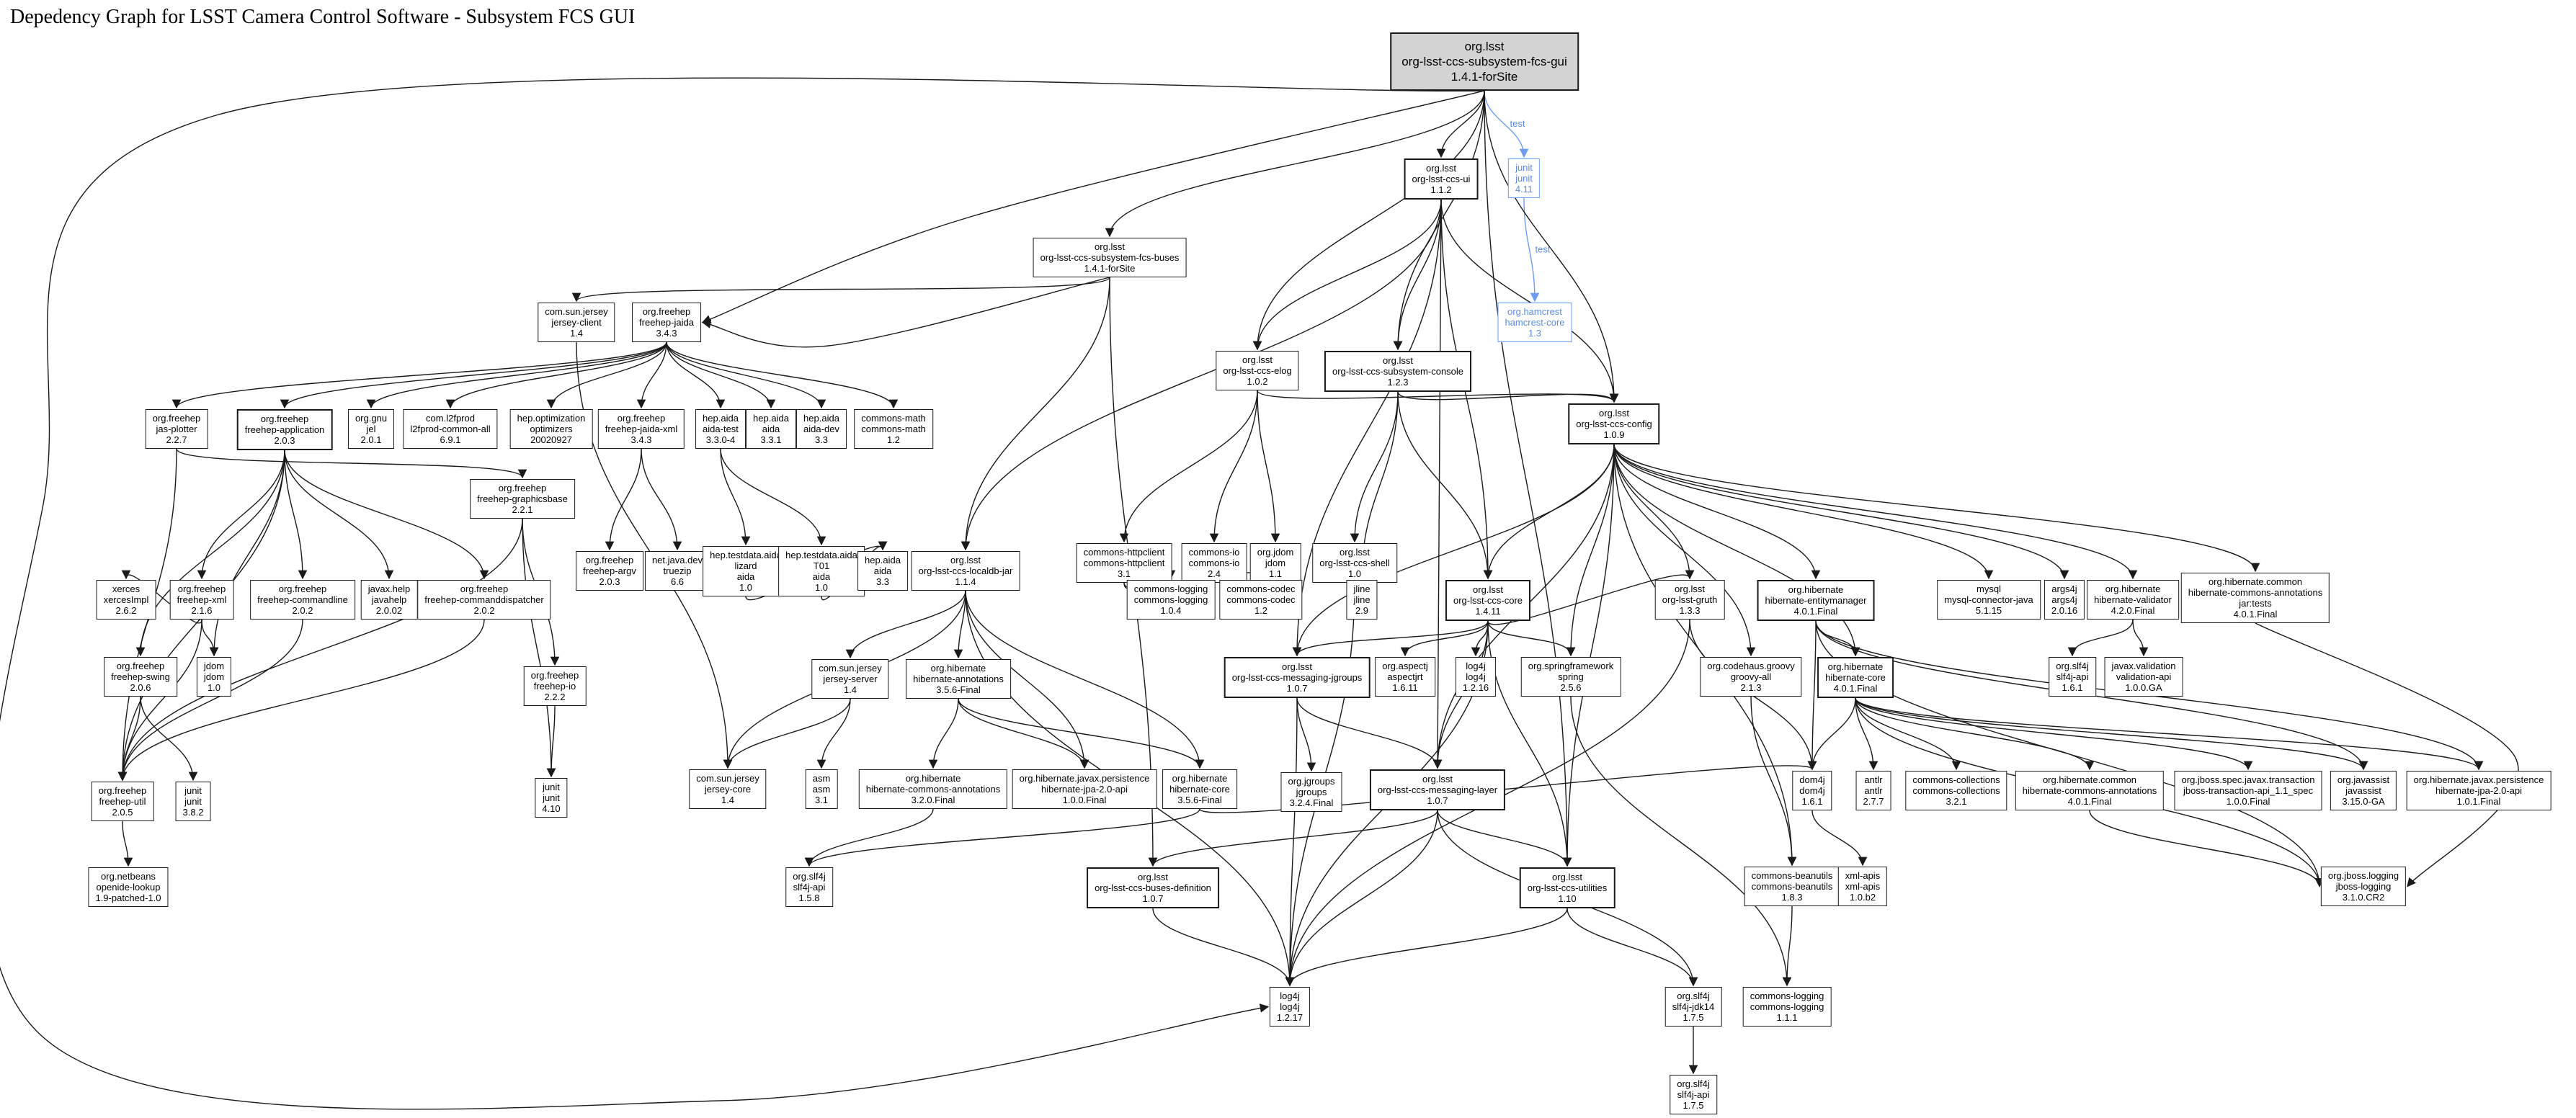 This screenshot has height=1118, width=2576. I want to click on node-label-line: 2.0.3, so click(284, 440).